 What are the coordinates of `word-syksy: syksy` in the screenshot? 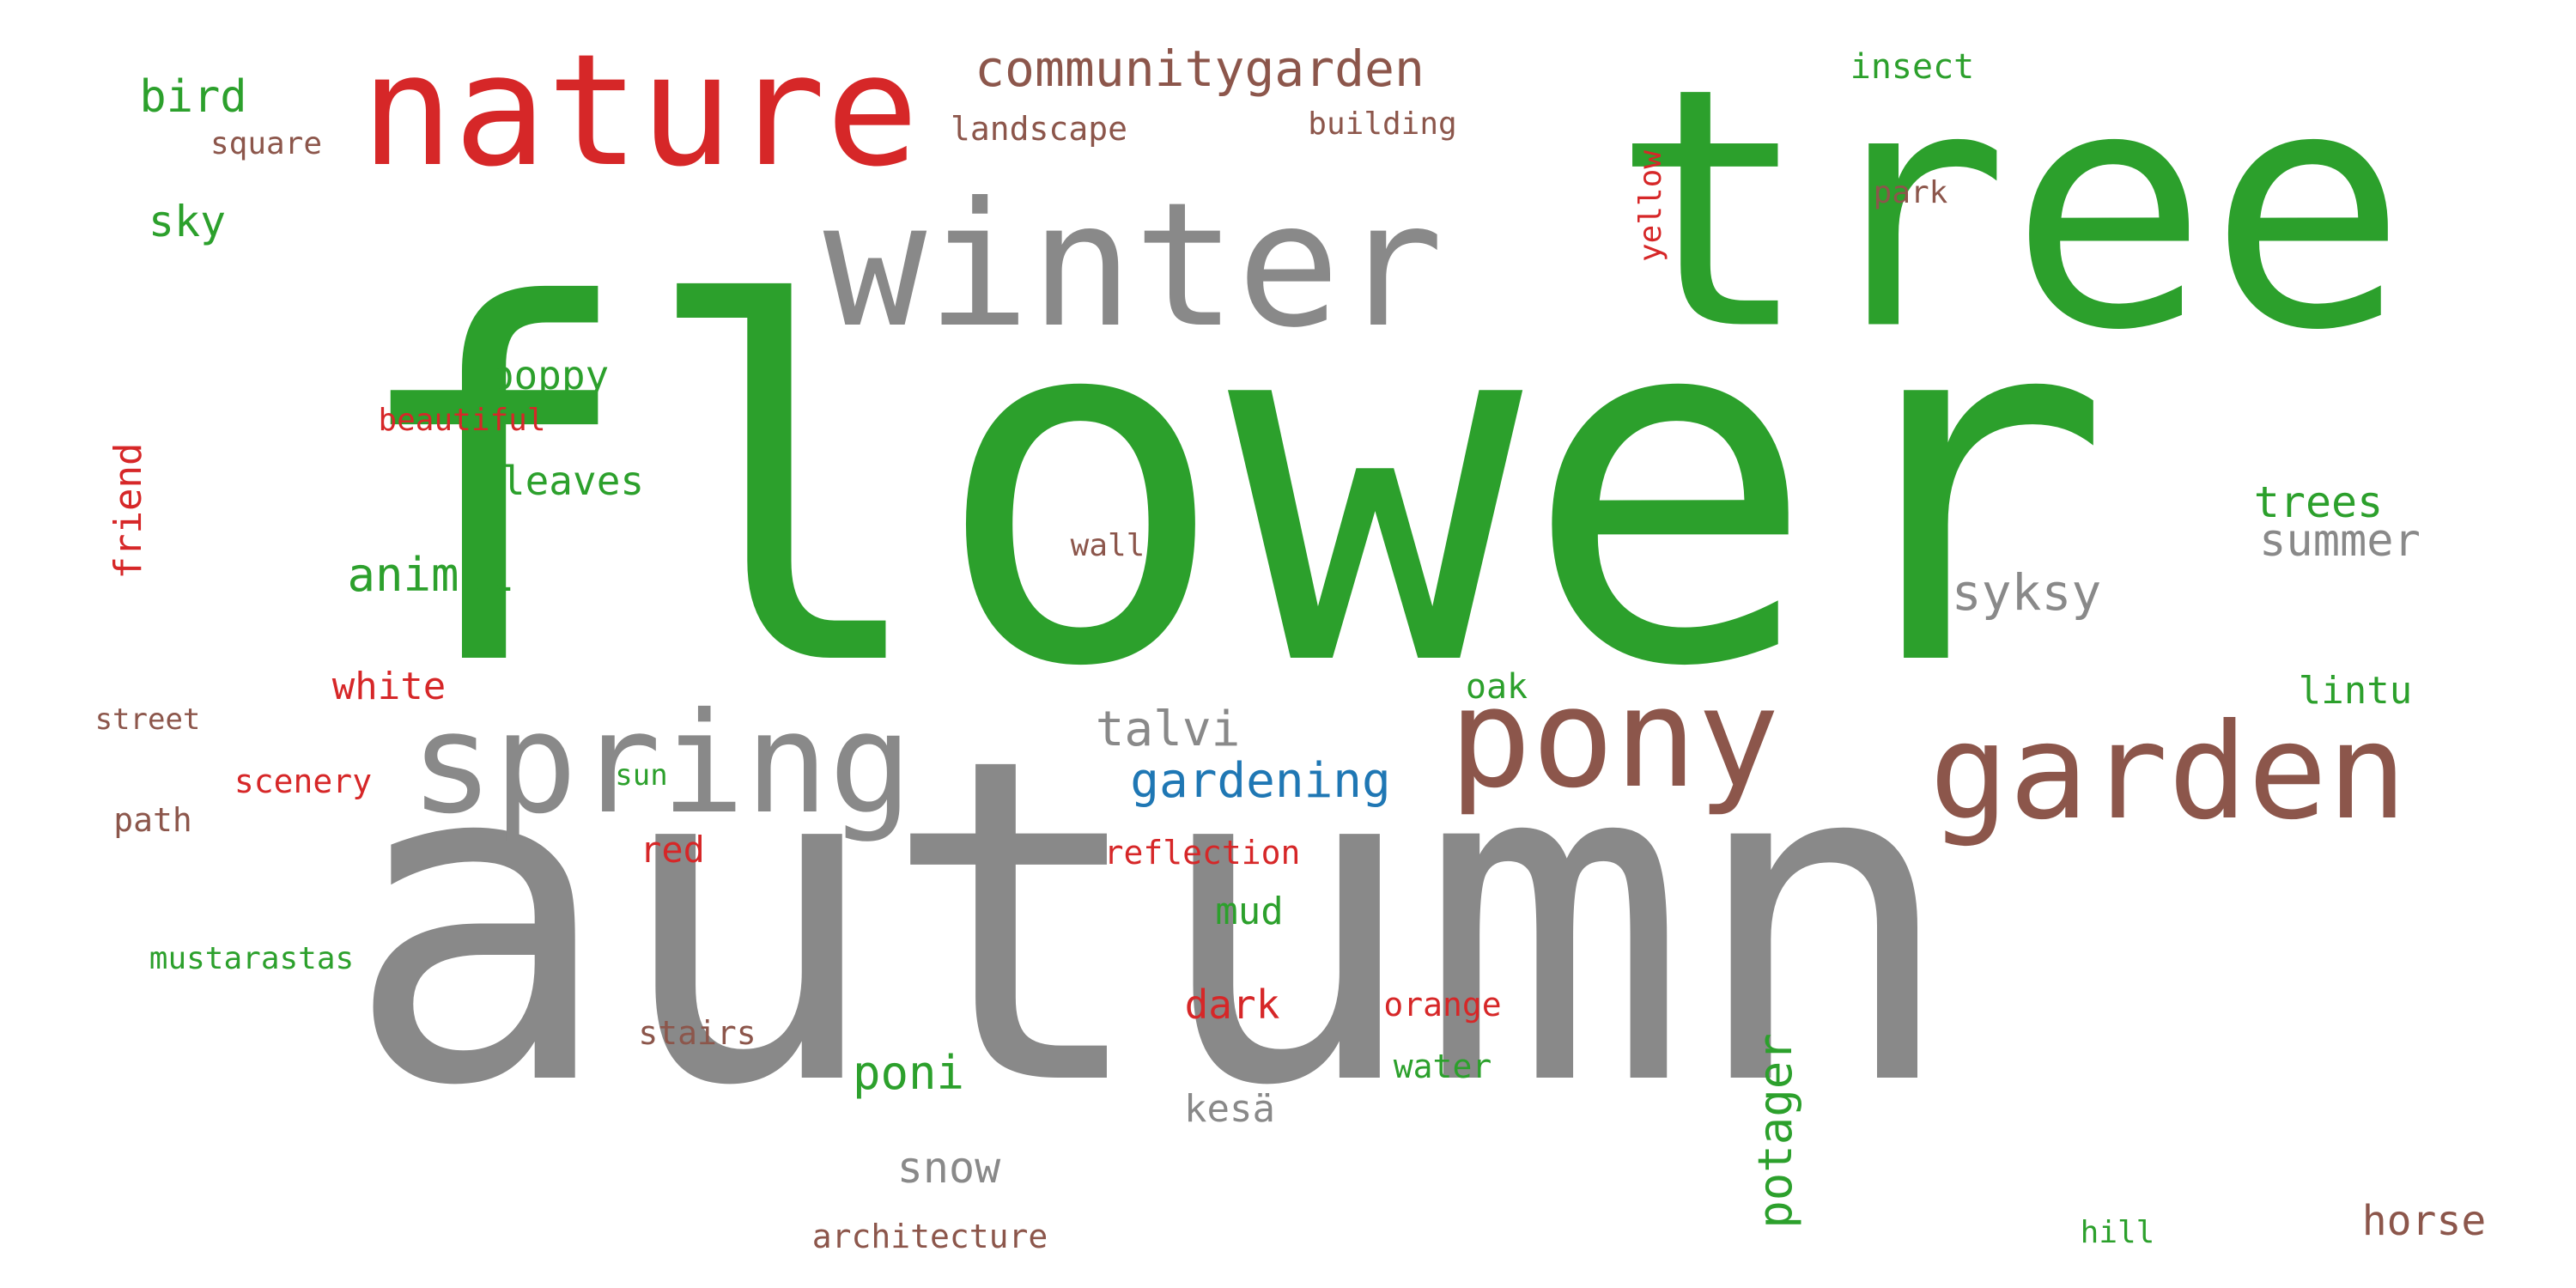 It's located at (2026, 592).